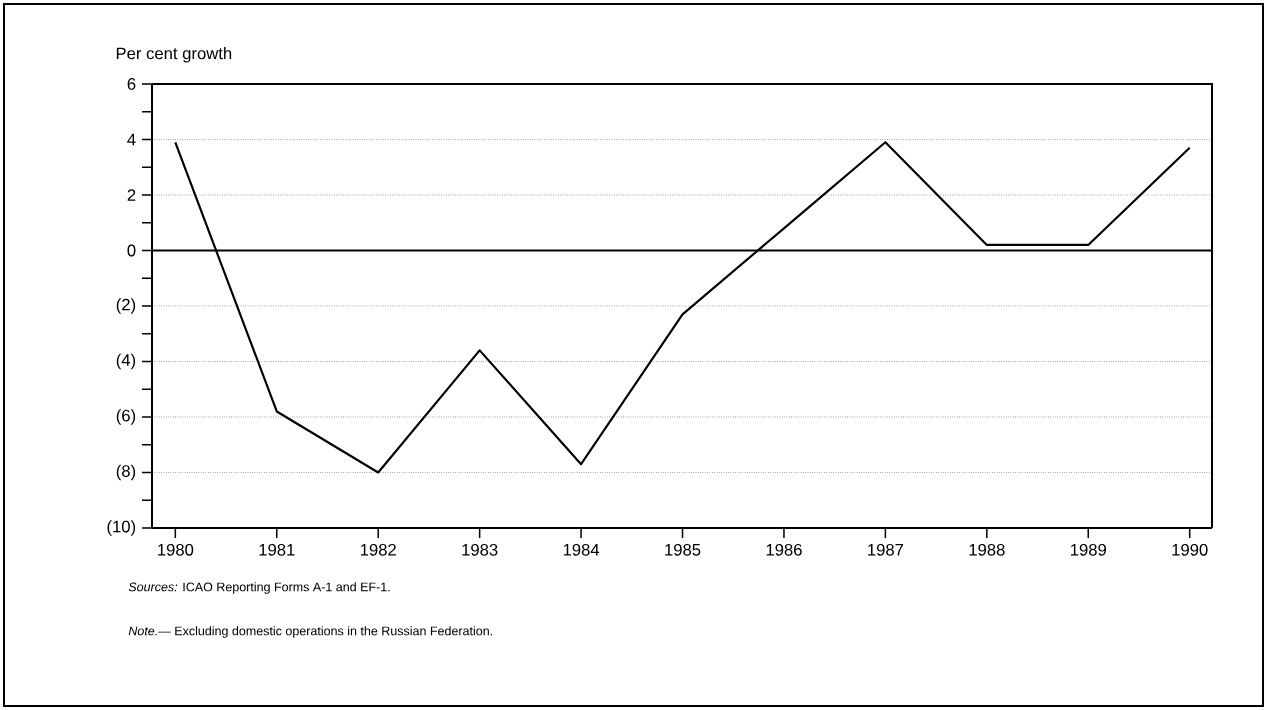  What do you see at coordinates (131, 195) in the screenshot?
I see `y-tick-label: 2` at bounding box center [131, 195].